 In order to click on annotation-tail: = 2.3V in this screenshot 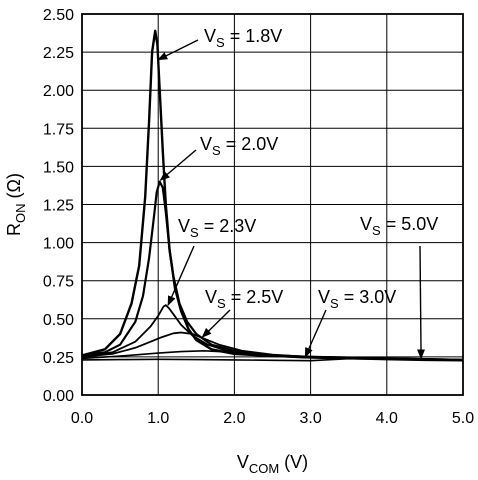, I will do `click(228, 226)`.